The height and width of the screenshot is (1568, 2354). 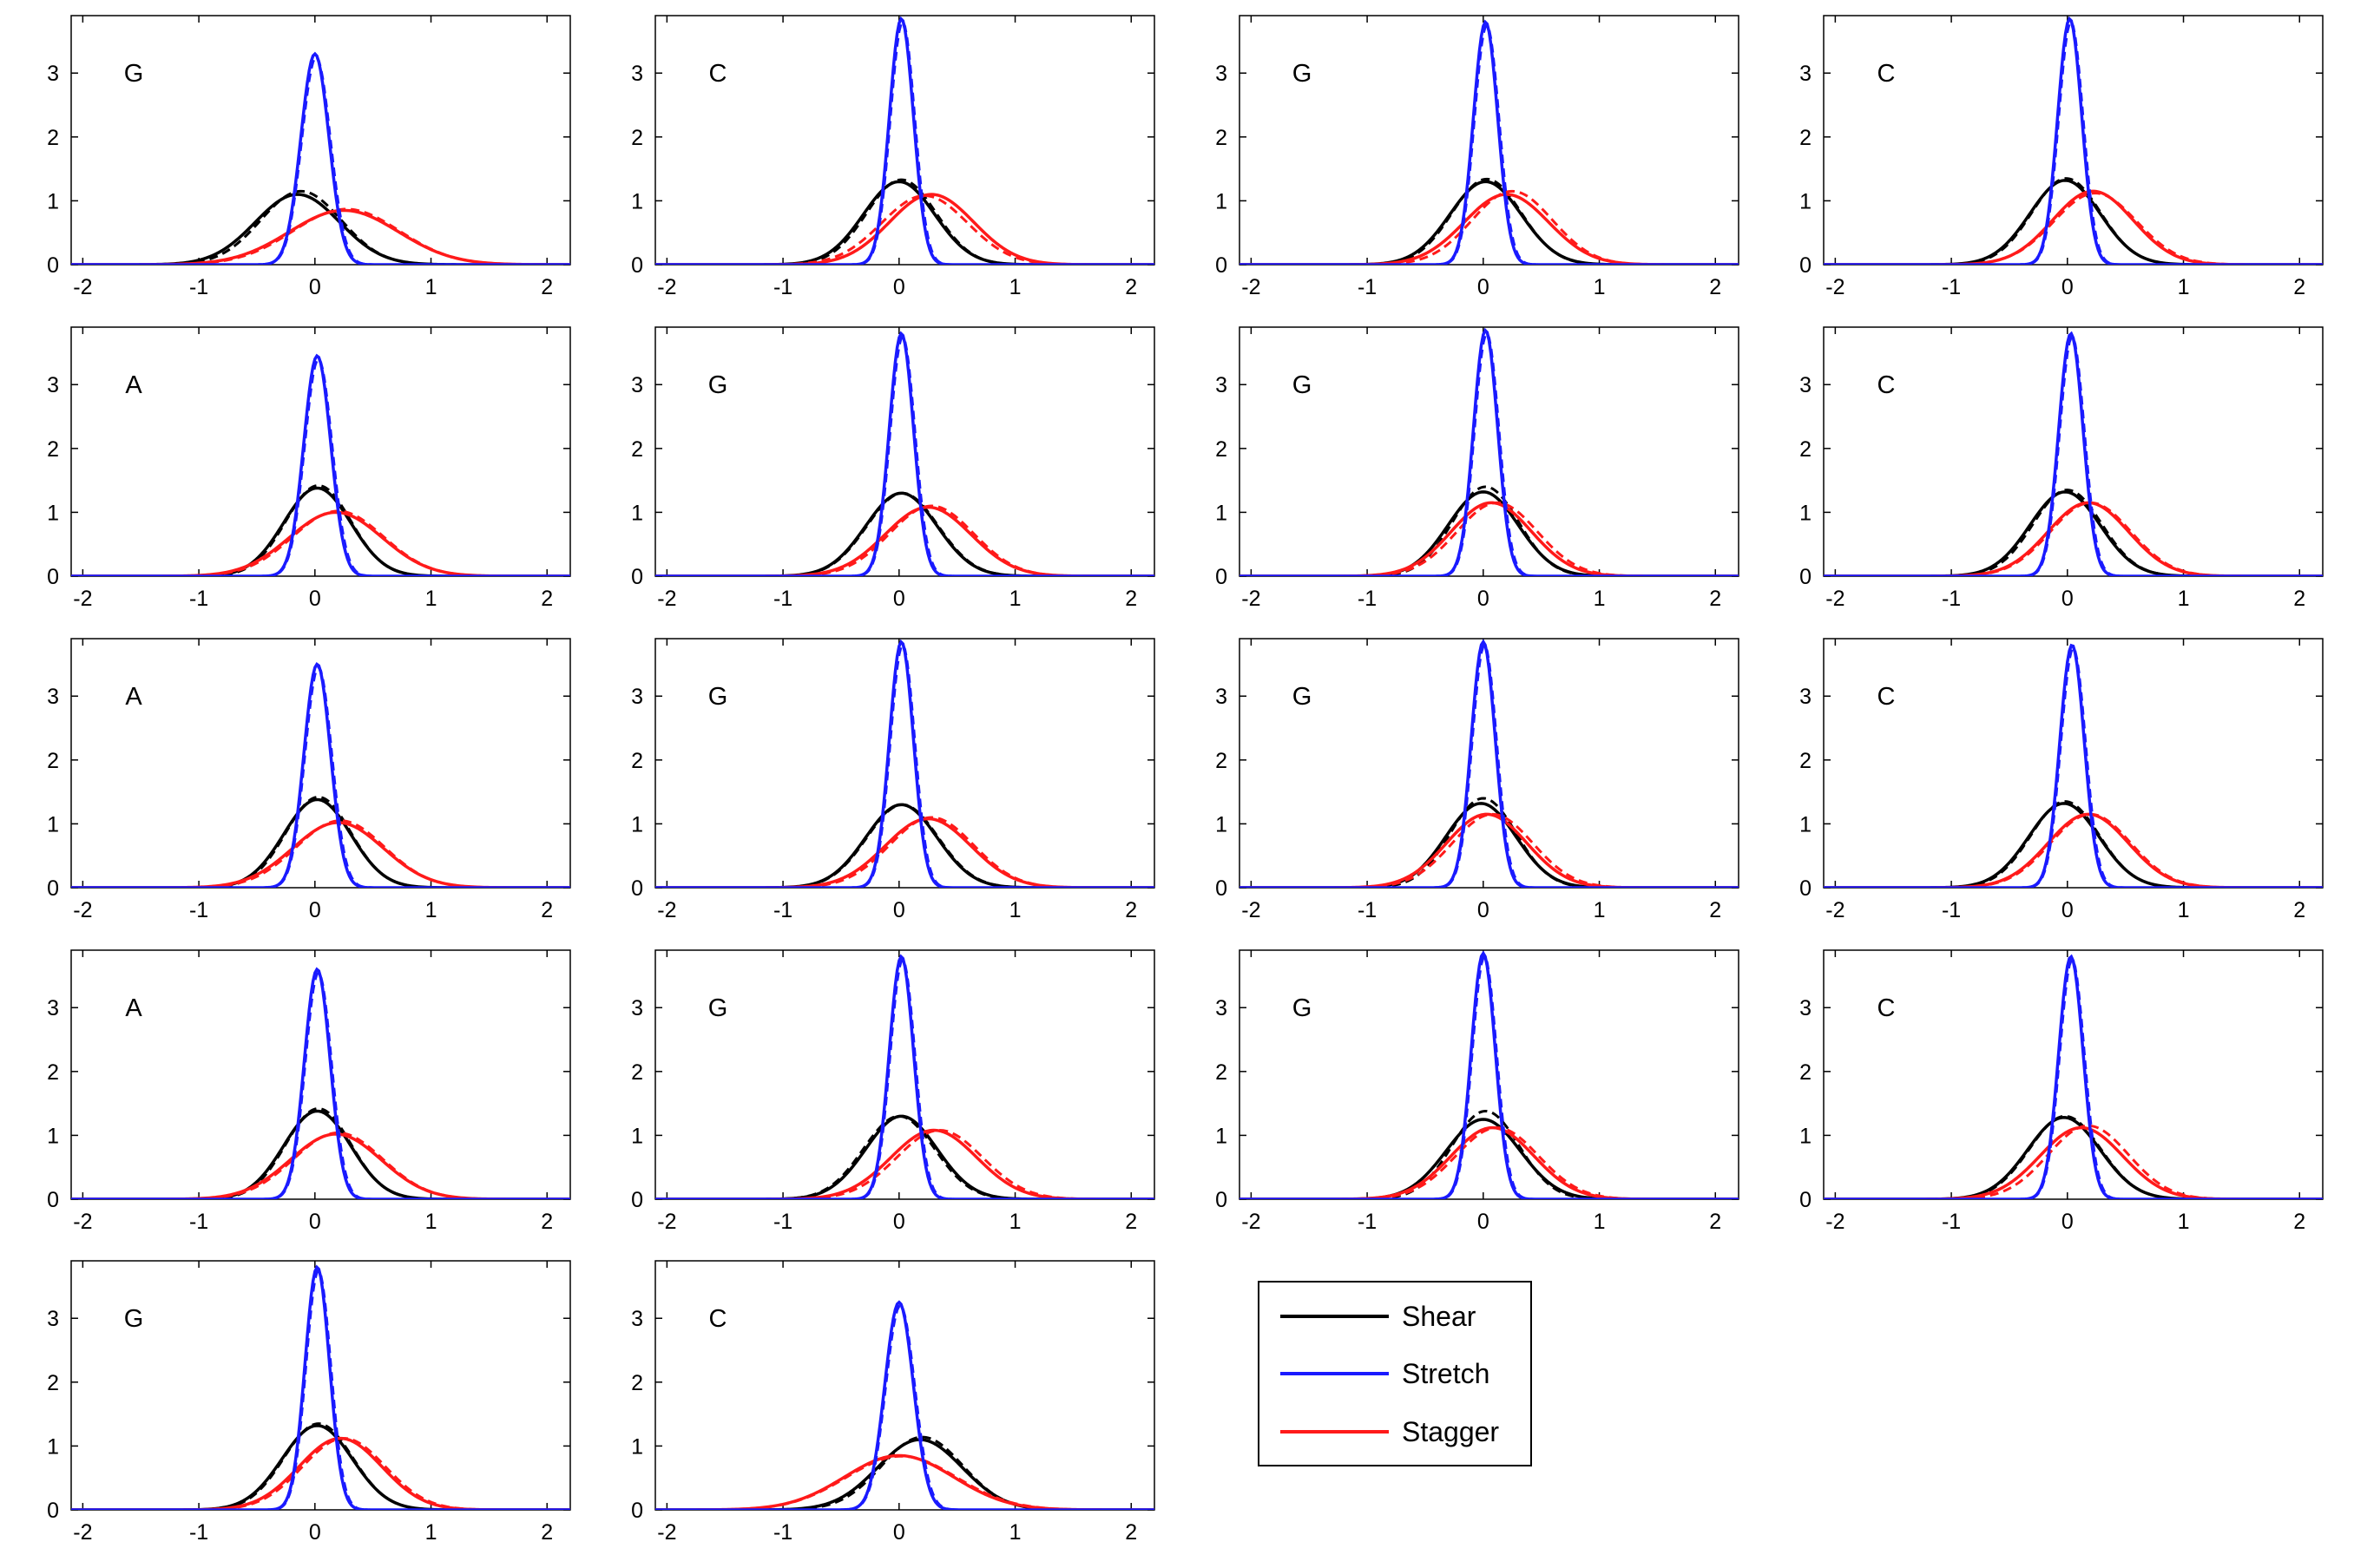 I want to click on panel-11: -2 -1 0 1 2 0 1 2 3 G, so click(x=1477, y=780).